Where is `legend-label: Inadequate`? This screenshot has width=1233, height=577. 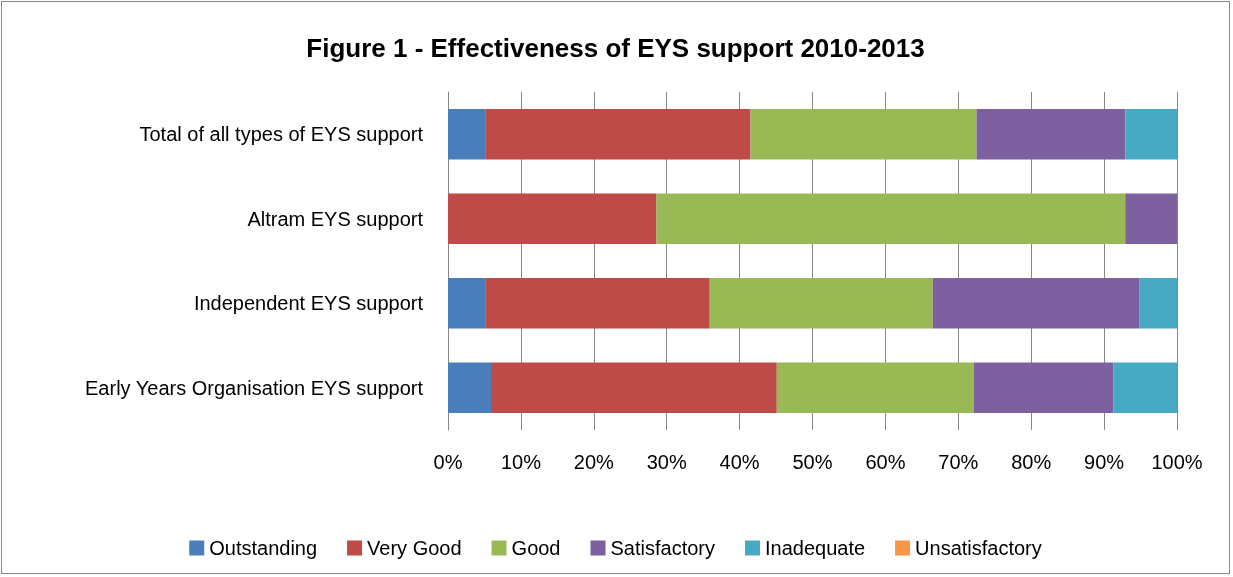
legend-label: Inadequate is located at coordinates (815, 548).